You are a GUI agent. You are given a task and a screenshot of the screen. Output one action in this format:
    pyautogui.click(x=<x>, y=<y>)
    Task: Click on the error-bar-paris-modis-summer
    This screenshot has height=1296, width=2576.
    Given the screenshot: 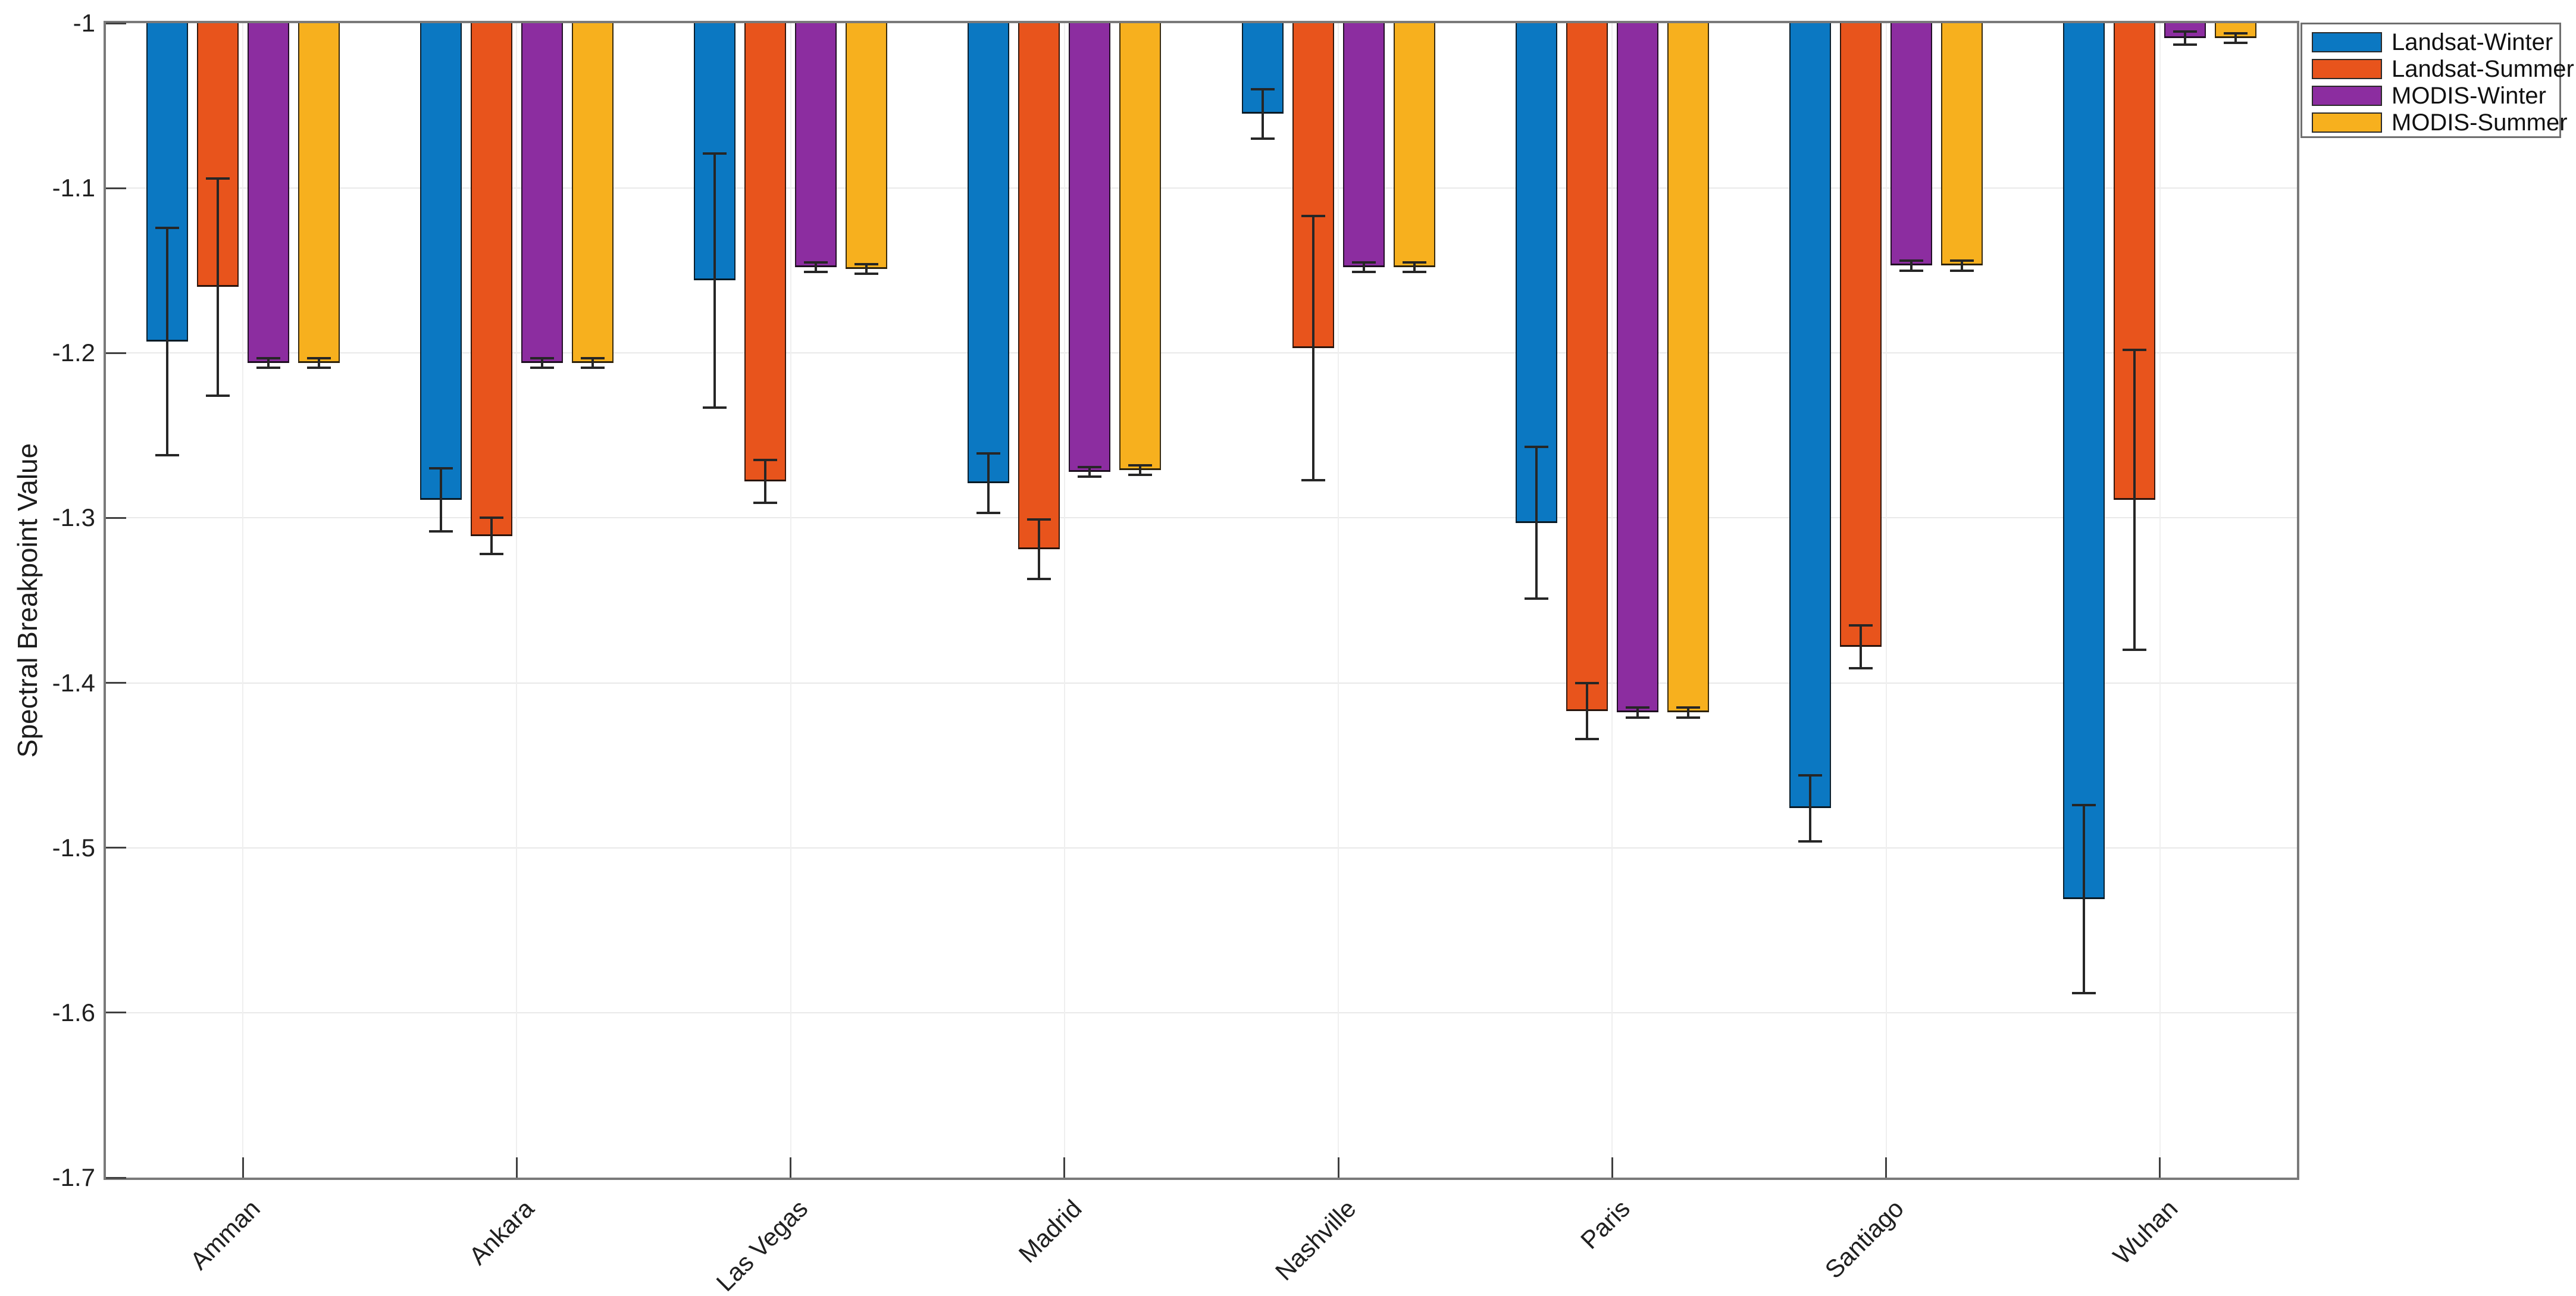 What is the action you would take?
    pyautogui.click(x=1687, y=713)
    